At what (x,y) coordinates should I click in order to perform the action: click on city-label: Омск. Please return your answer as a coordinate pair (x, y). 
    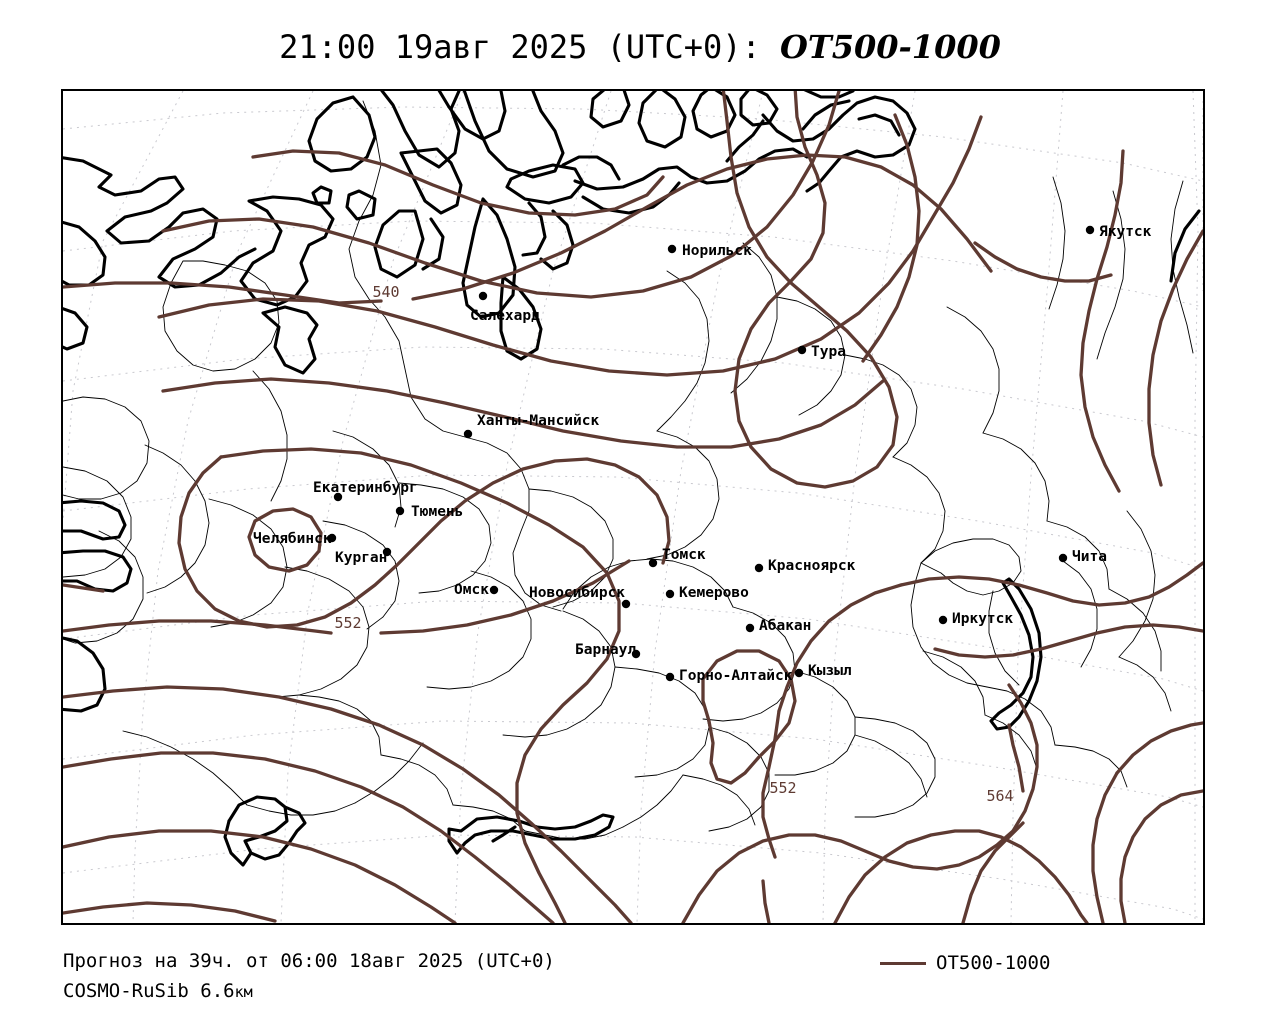
    Looking at the image, I should click on (471, 590).